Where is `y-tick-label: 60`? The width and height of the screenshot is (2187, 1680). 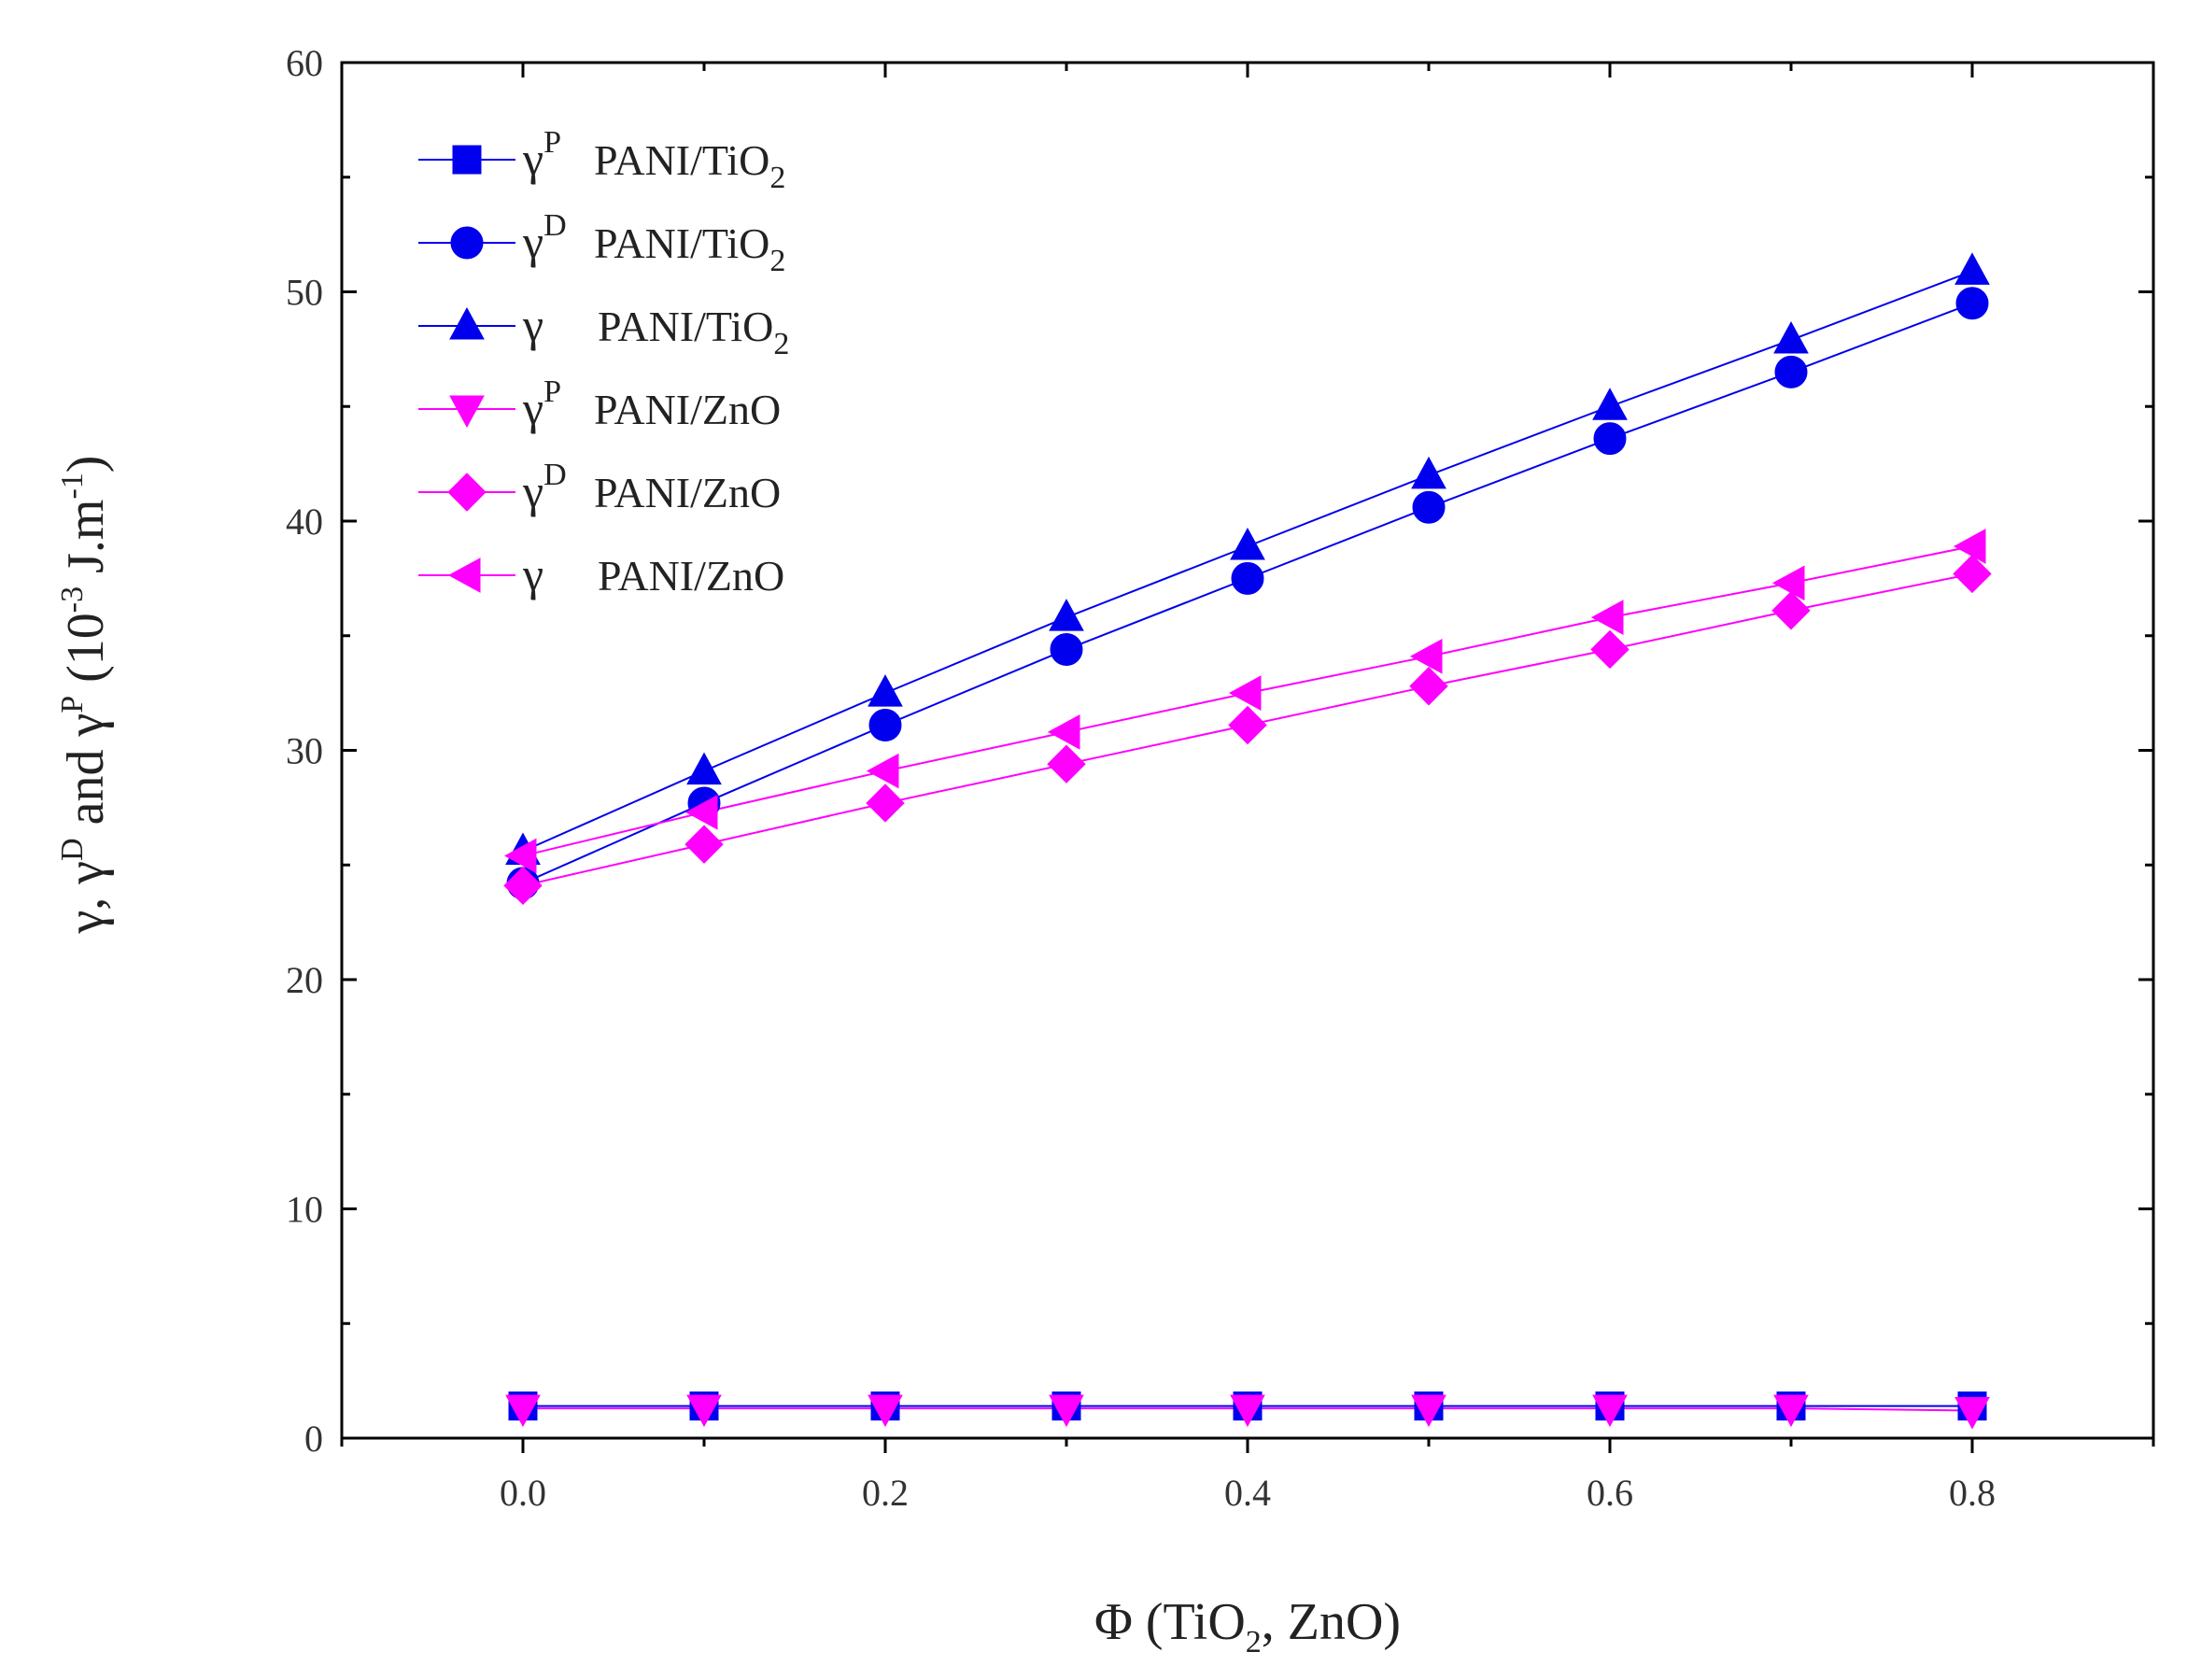 y-tick-label: 60 is located at coordinates (304, 63).